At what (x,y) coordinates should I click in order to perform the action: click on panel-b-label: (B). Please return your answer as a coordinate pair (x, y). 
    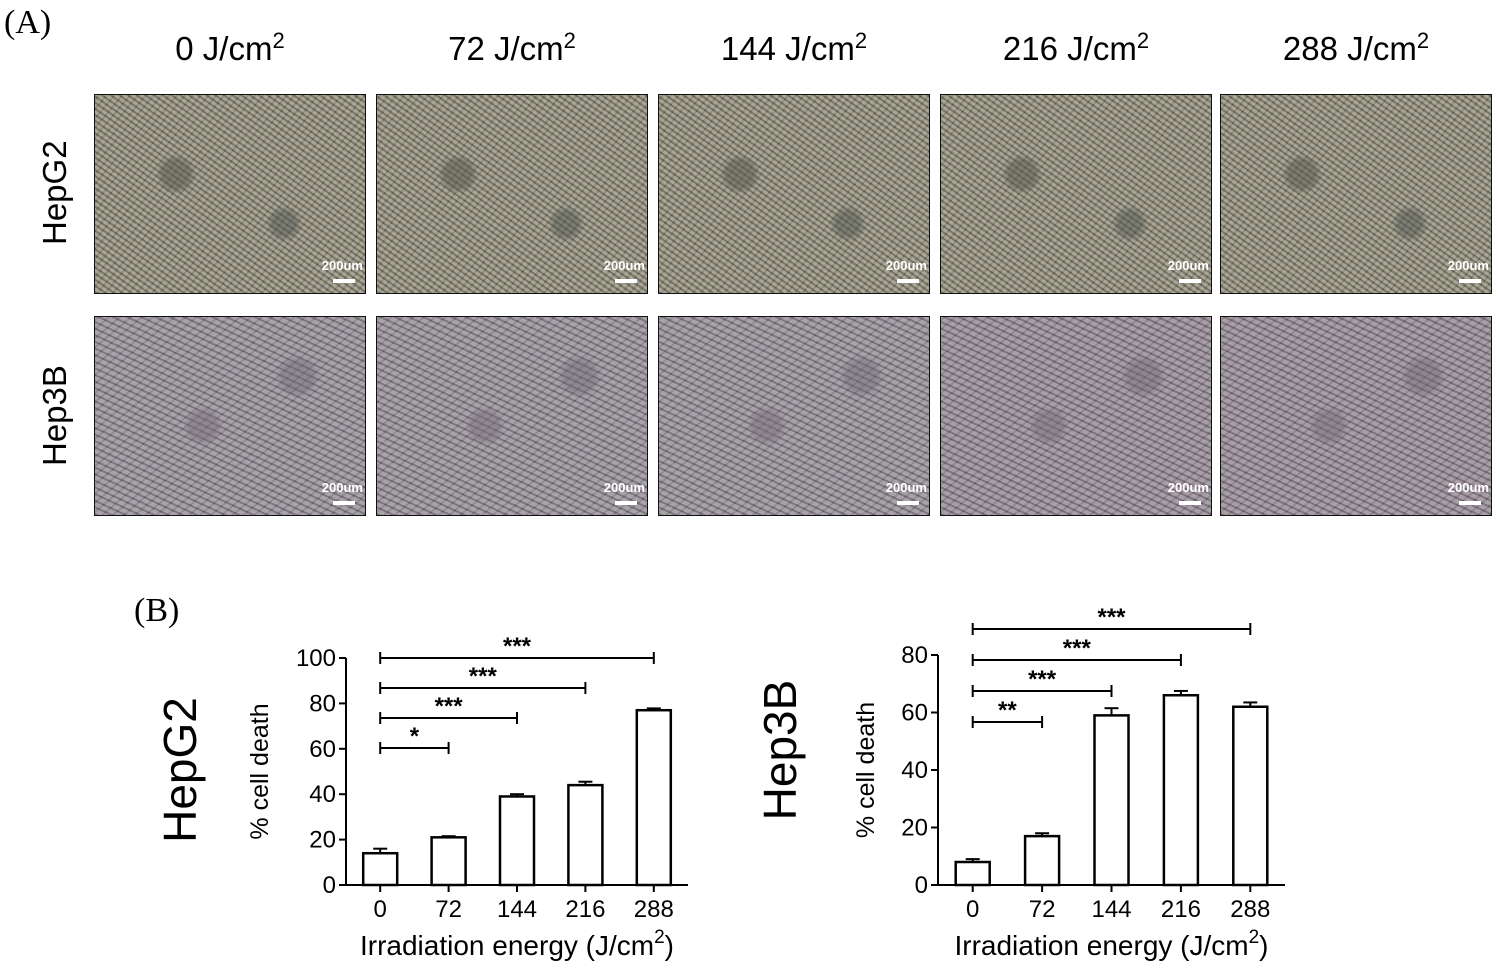
    Looking at the image, I should click on (157, 610).